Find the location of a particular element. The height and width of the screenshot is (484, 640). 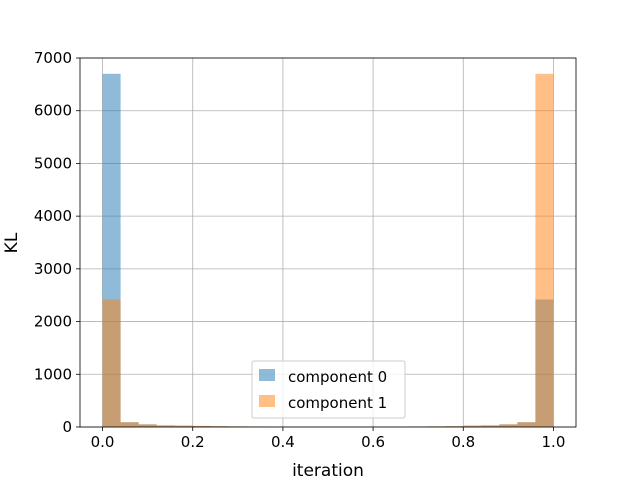

x-tick-label: 0.2 is located at coordinates (193, 442).